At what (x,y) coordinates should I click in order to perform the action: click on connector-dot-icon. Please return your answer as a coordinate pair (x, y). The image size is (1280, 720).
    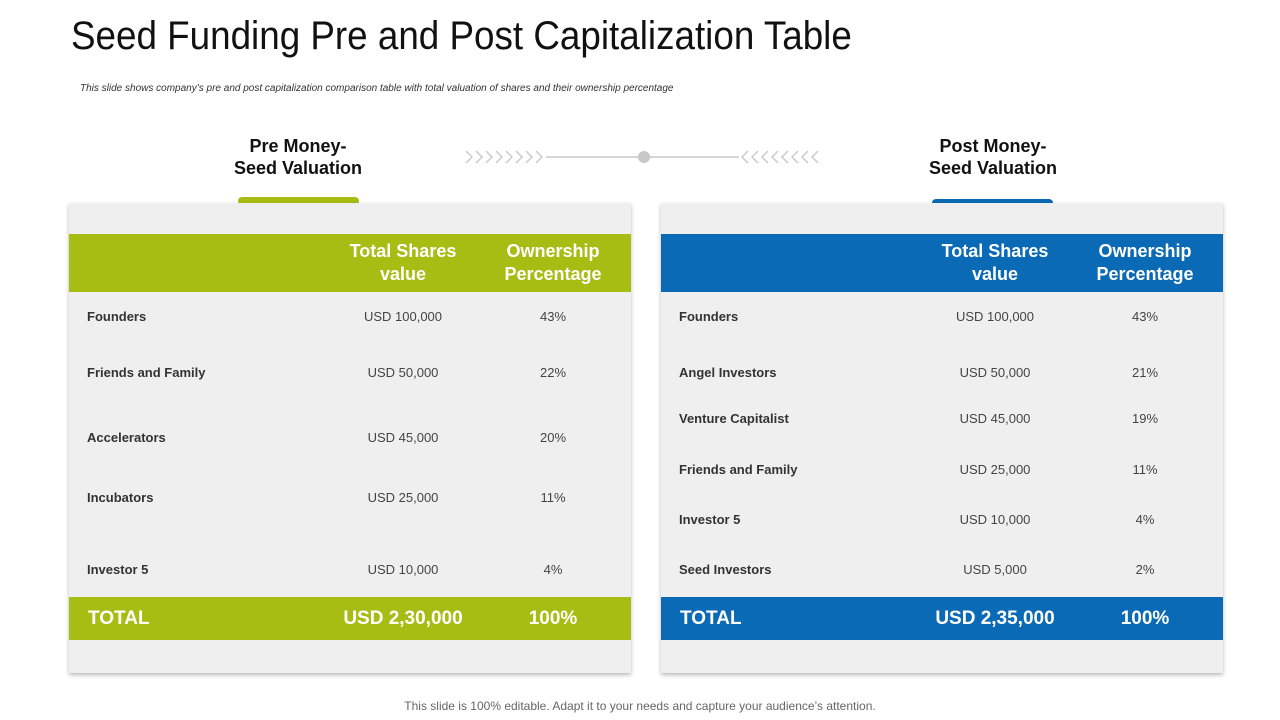
    Looking at the image, I should click on (644, 157).